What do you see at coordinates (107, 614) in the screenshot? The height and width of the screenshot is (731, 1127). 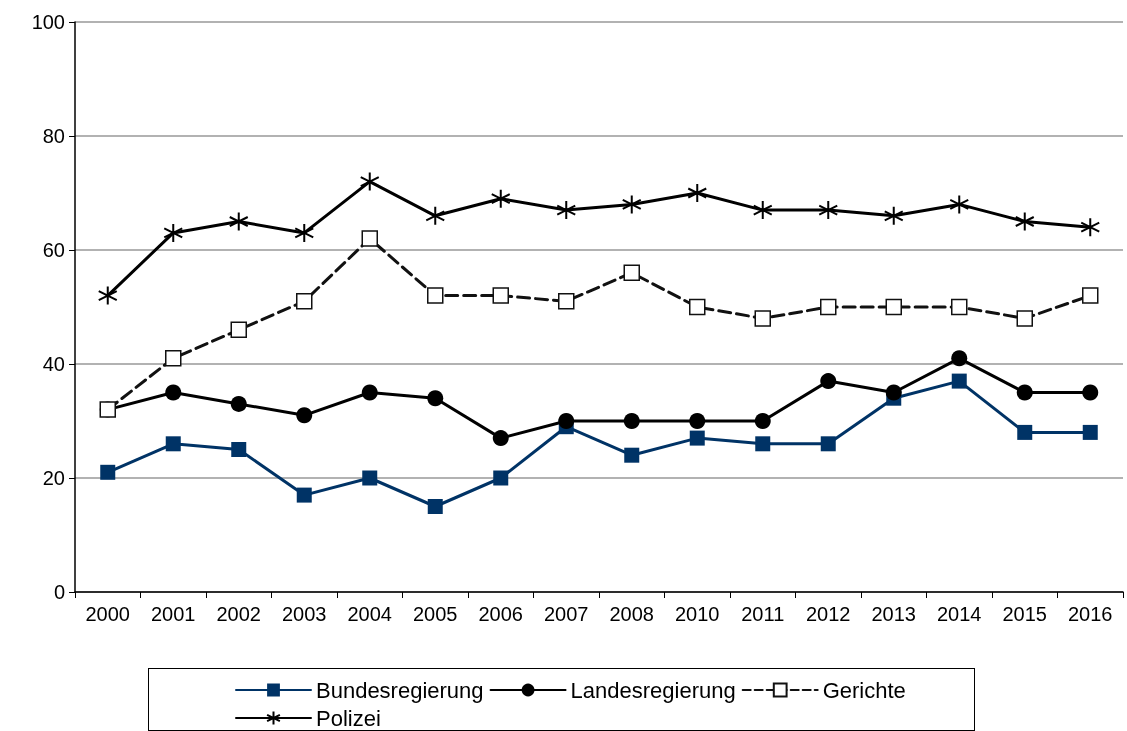 I see `x-tick-label: 2000` at bounding box center [107, 614].